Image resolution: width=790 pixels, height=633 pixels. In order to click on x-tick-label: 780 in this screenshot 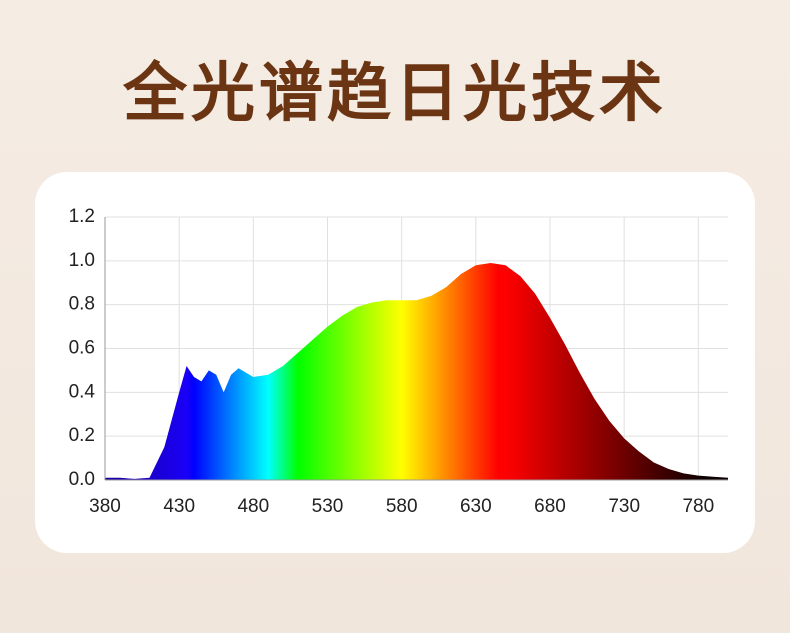, I will do `click(698, 506)`.